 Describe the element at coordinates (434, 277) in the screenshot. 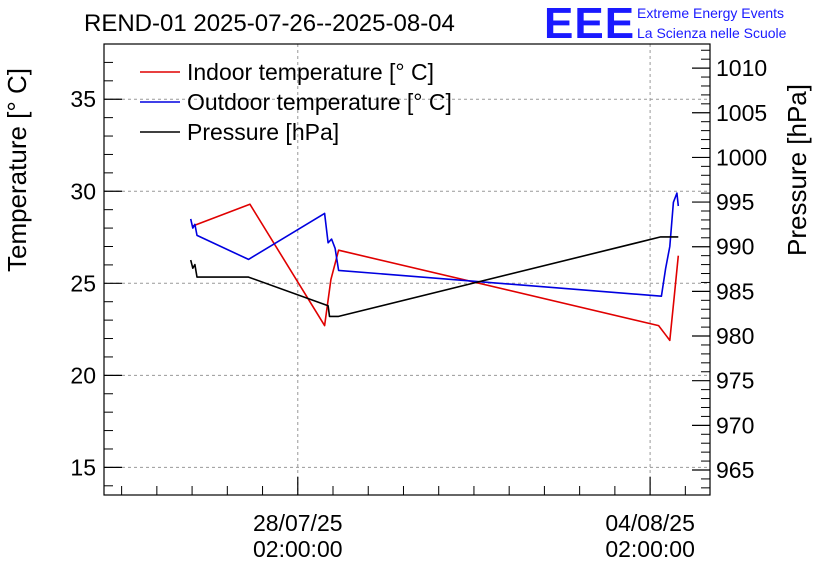

I see `series-line-pressure` at that location.